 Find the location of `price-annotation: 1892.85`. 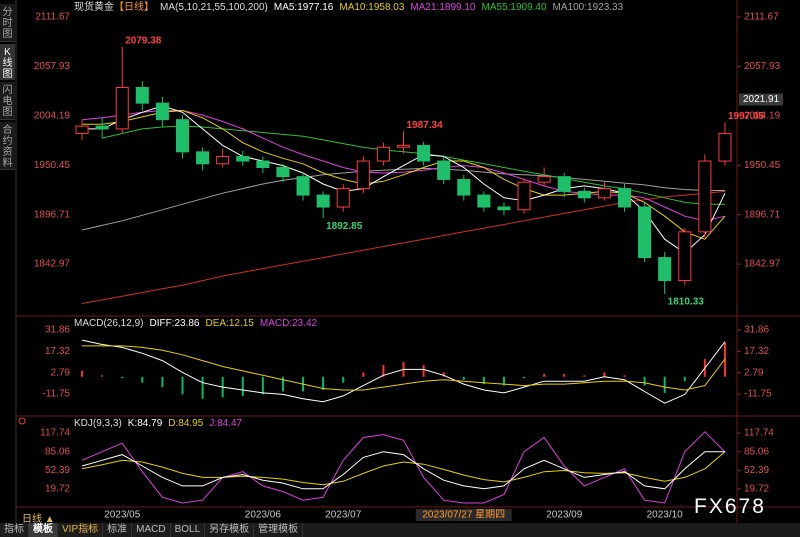

price-annotation: 1892.85 is located at coordinates (344, 226).